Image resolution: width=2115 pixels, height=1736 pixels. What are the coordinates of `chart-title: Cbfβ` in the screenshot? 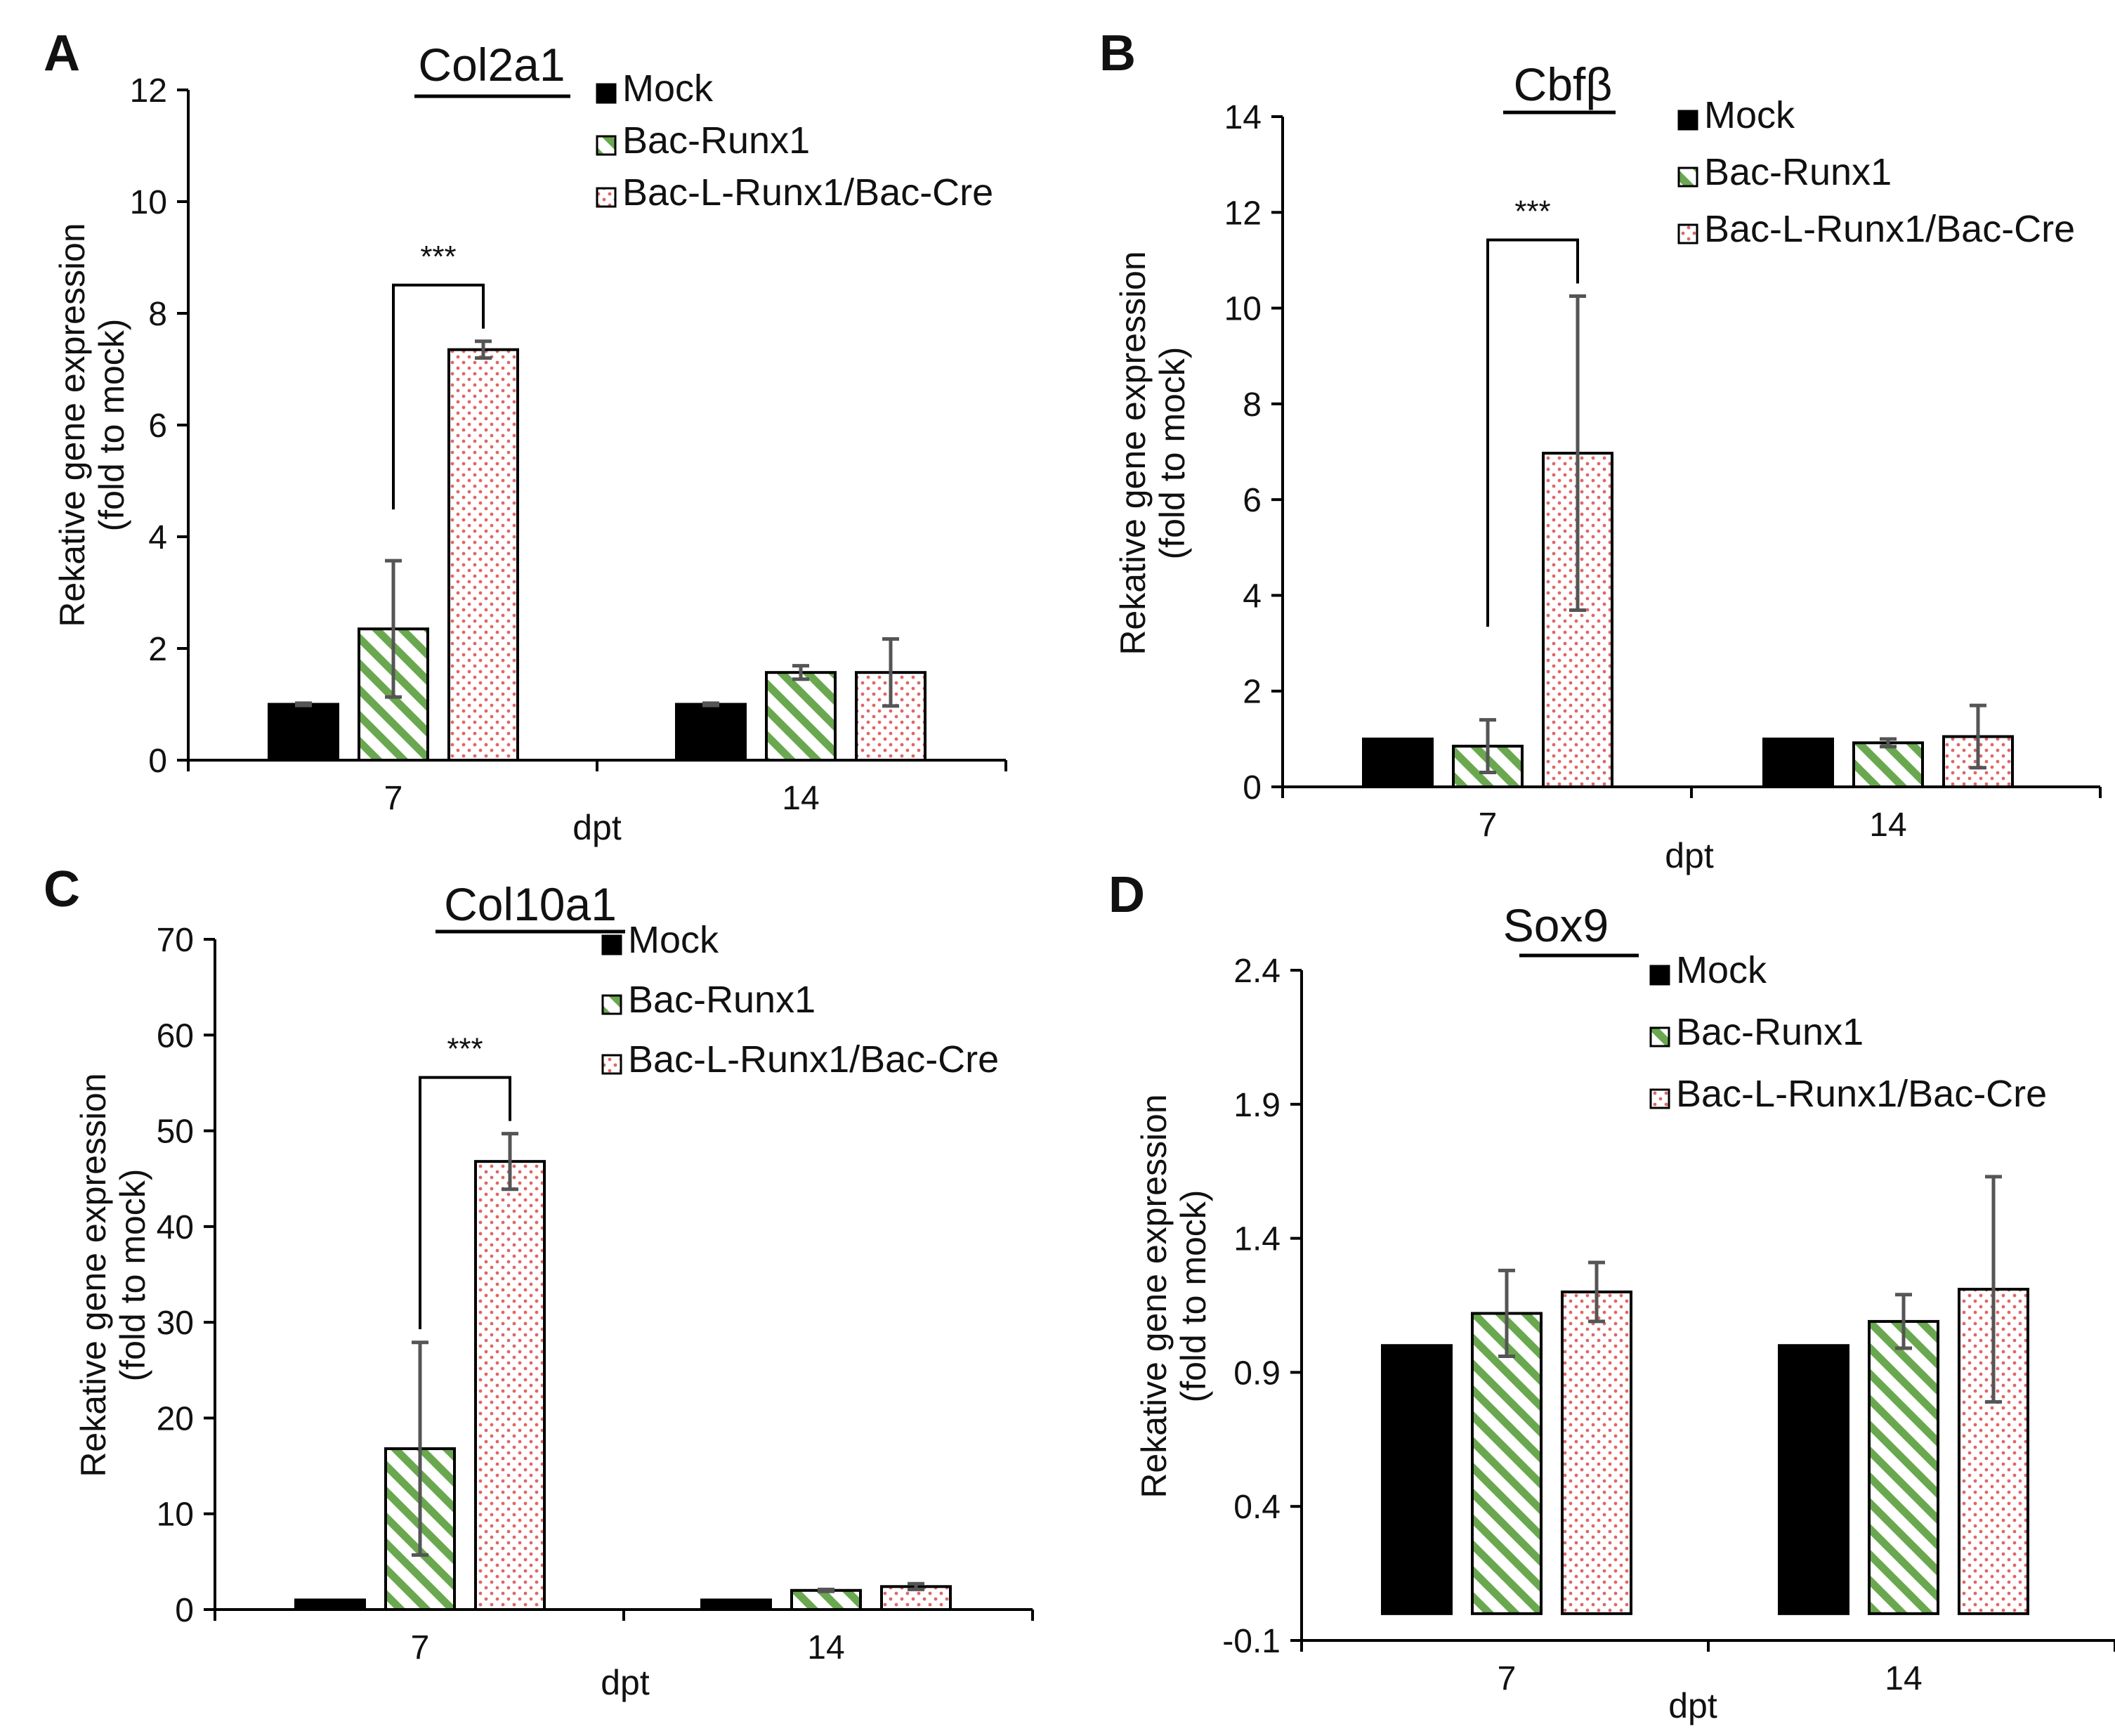 It's located at (1563, 84).